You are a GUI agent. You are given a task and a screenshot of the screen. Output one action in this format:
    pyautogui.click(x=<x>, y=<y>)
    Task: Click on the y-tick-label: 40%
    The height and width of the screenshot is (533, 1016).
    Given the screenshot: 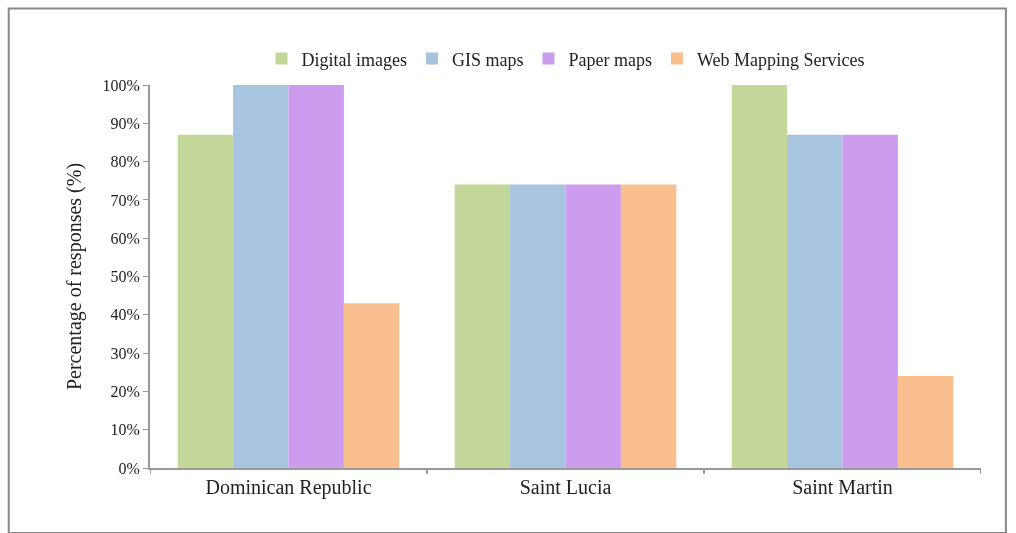 What is the action you would take?
    pyautogui.click(x=125, y=315)
    